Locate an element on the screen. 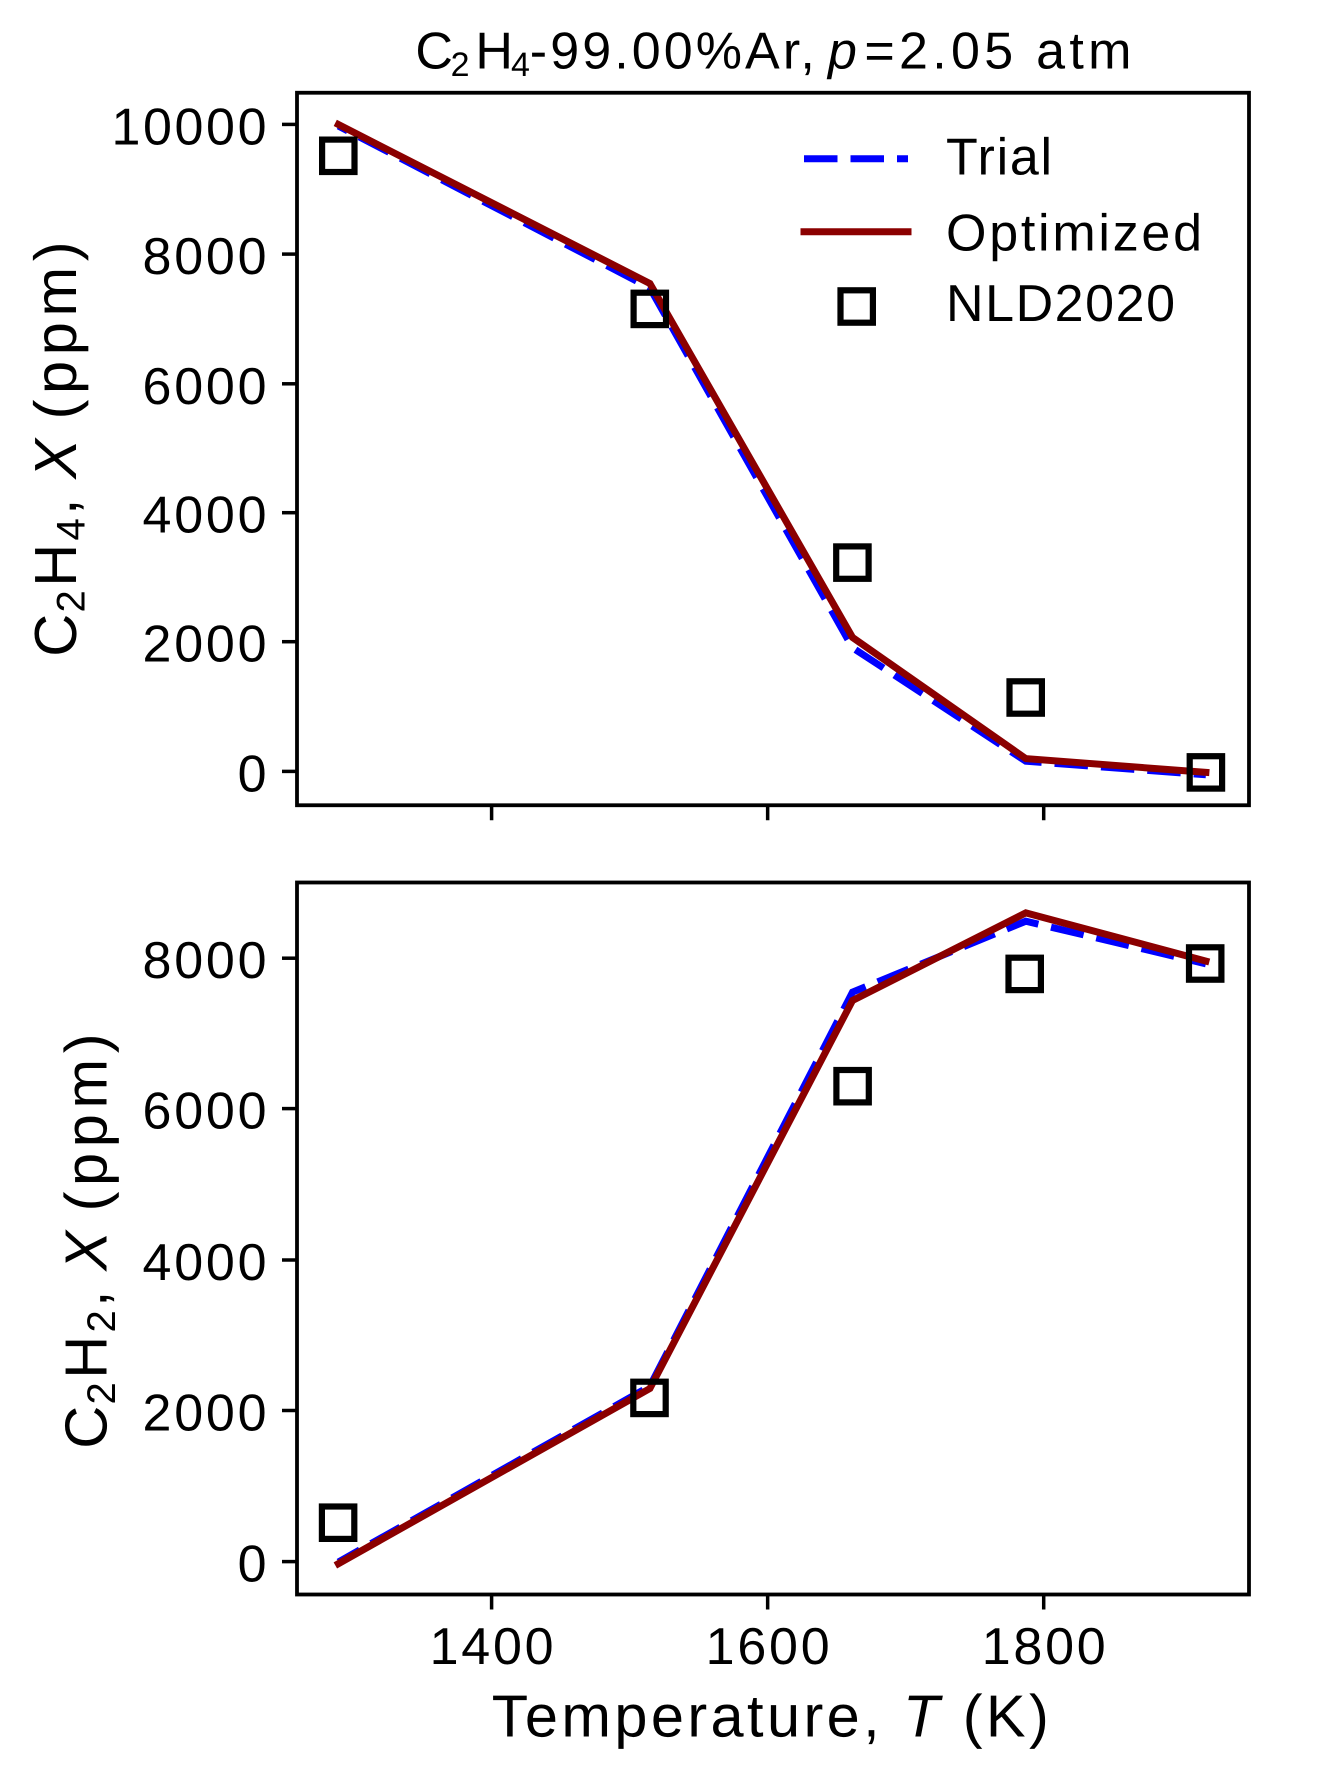 The image size is (1318, 1780). svg-text: 10000 is located at coordinates (189, 127).